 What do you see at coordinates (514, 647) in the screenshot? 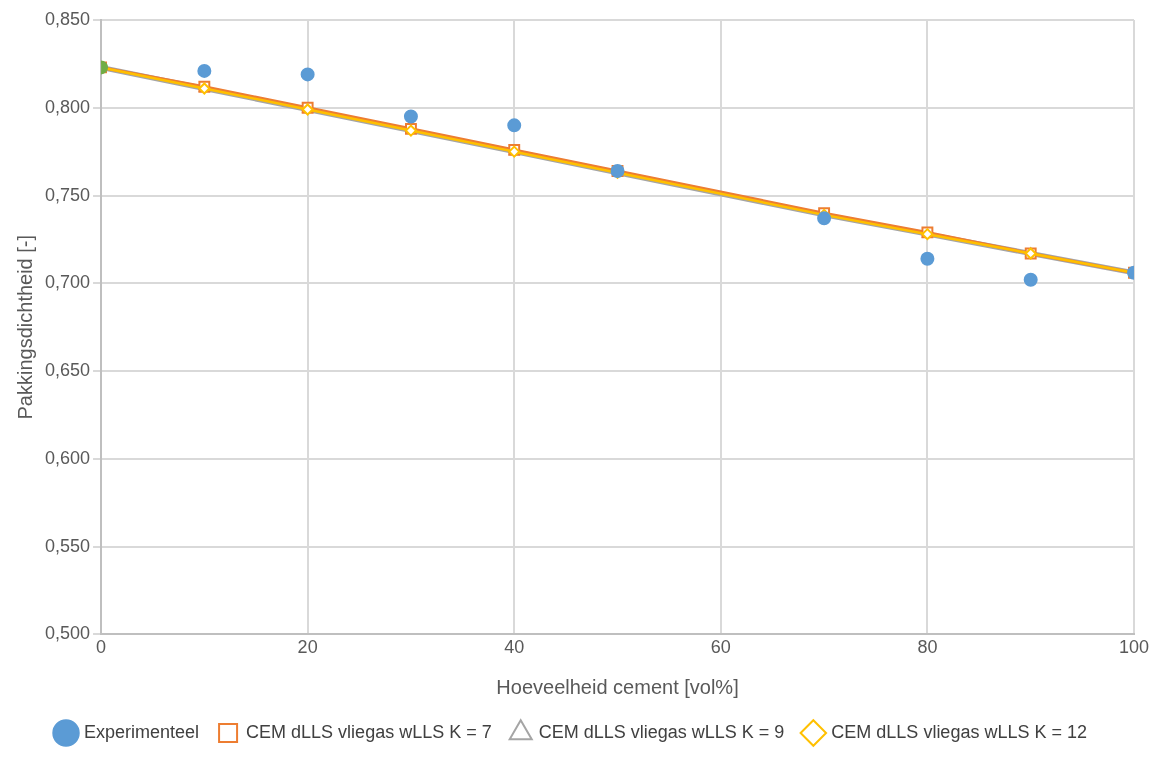
I see `x-tick-label: 40` at bounding box center [514, 647].